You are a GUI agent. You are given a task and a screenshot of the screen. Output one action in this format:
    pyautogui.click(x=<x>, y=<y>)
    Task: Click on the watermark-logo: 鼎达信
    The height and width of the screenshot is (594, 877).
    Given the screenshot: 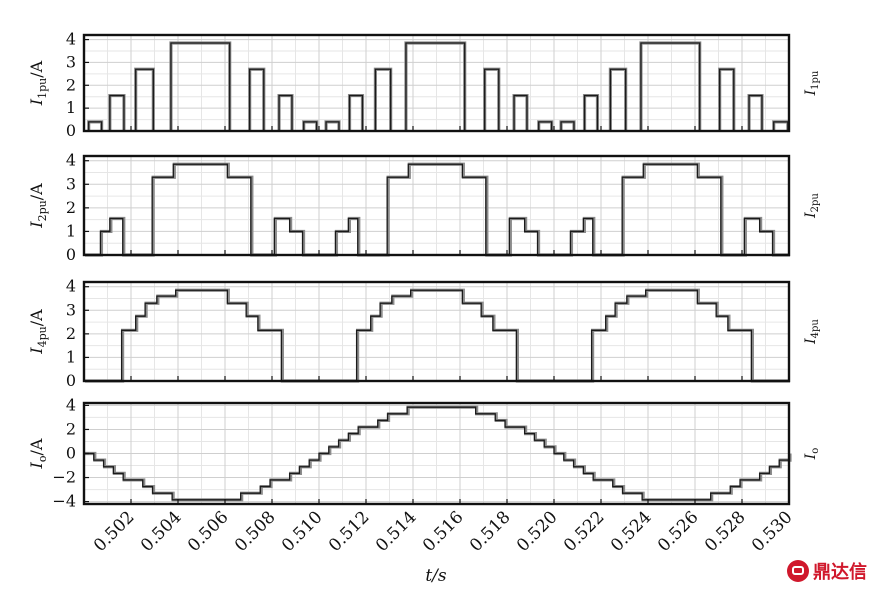 What is the action you would take?
    pyautogui.click(x=827, y=571)
    